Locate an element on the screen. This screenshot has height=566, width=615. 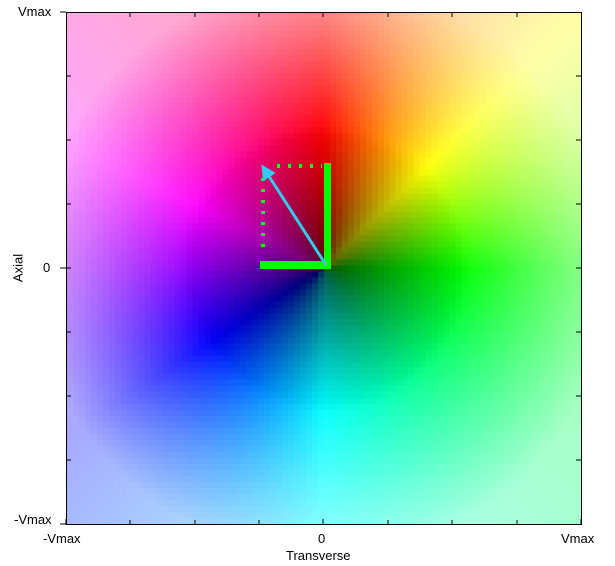
y-tick-label-min: -Vmax is located at coordinates (33, 519).